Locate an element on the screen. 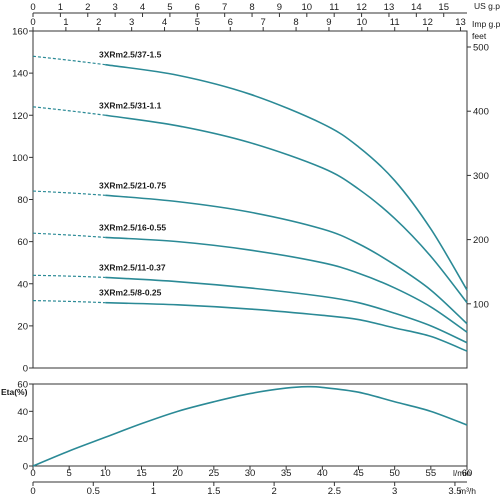 This screenshot has height=503, width=500. series-label: 3XRm2.5/21-0.75 is located at coordinates (132, 185).